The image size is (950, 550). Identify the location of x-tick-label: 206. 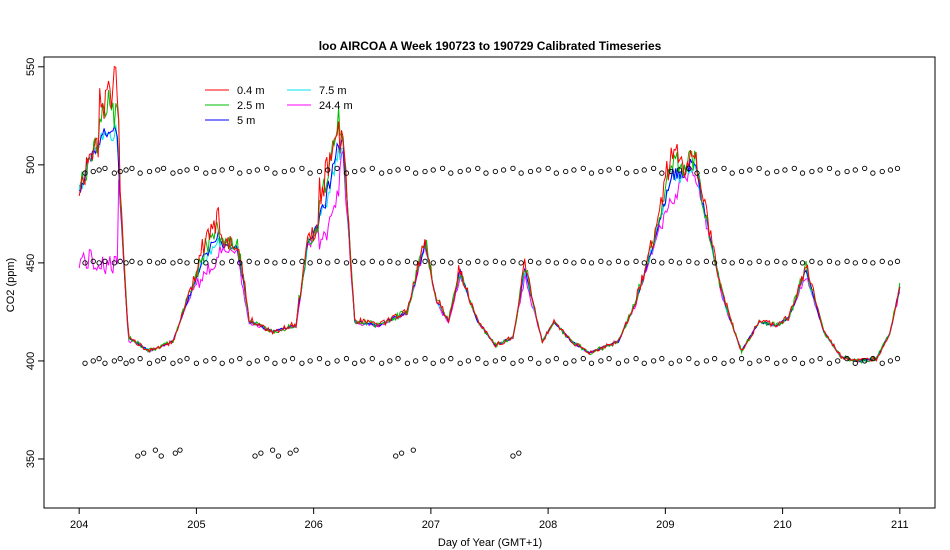
(313, 525).